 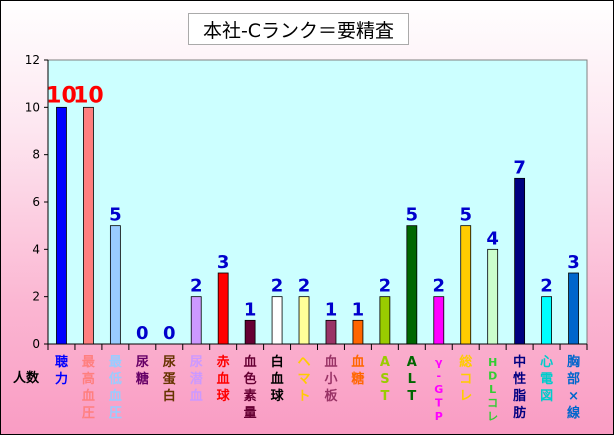 I want to click on y-tick-label: 6, so click(x=36, y=202).